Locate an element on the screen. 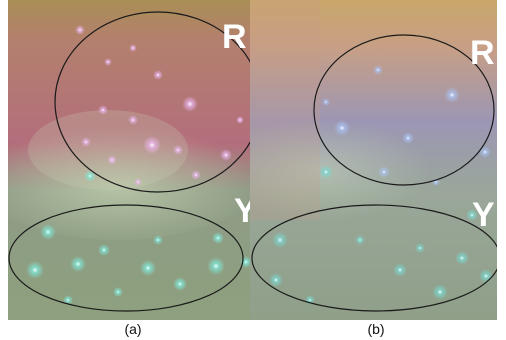 Image resolution: width=506 pixels, height=340 pixels. lower-region-outline is located at coordinates (126, 258).